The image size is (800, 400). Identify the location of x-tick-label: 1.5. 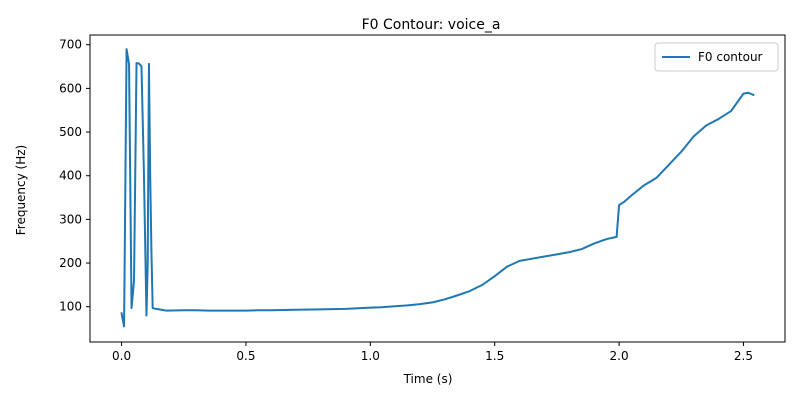
(494, 356).